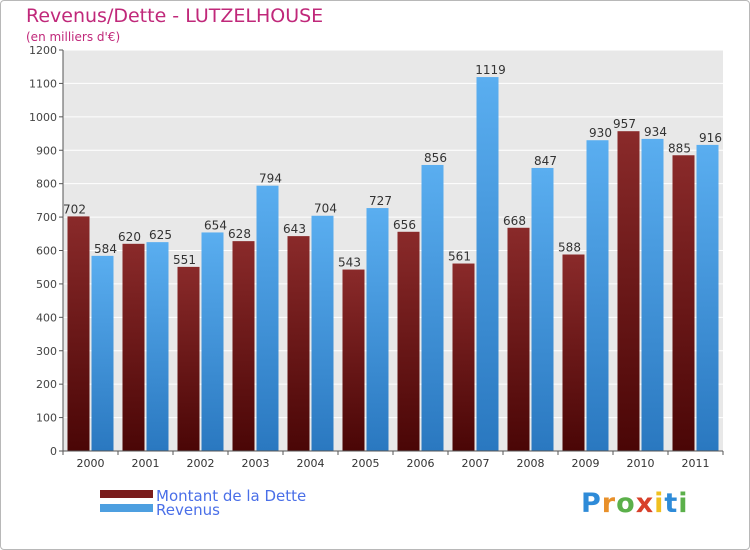 The image size is (750, 550). Describe the element at coordinates (710, 138) in the screenshot. I see `data-label-revenus: 916` at that location.